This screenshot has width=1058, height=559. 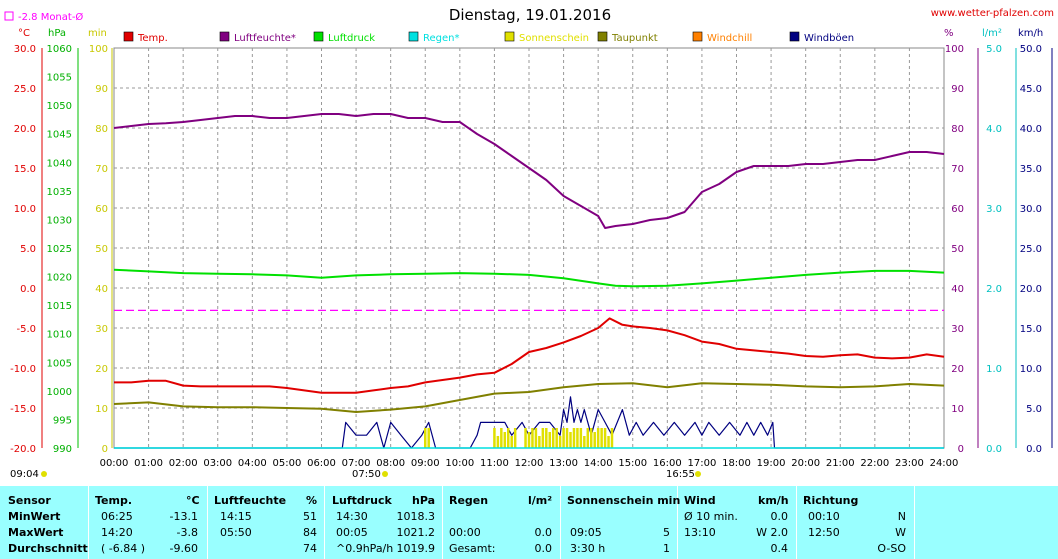 What do you see at coordinates (36, 532) in the screenshot?
I see `table-cell-label: MaxWert` at bounding box center [36, 532].